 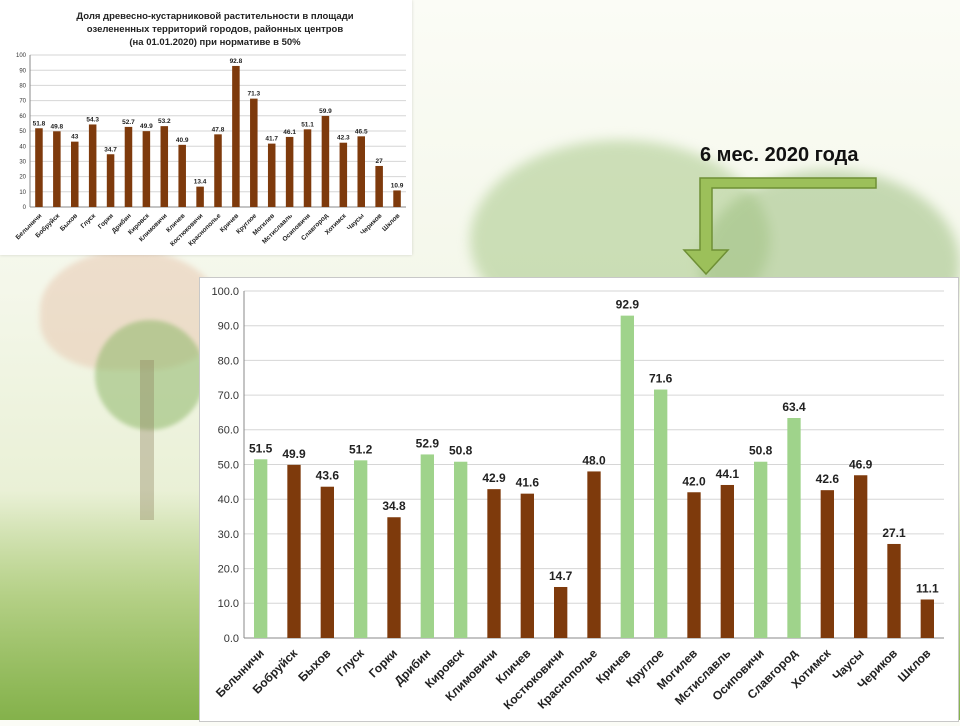 I want to click on y-tick-label: 20.0, so click(x=228, y=569).